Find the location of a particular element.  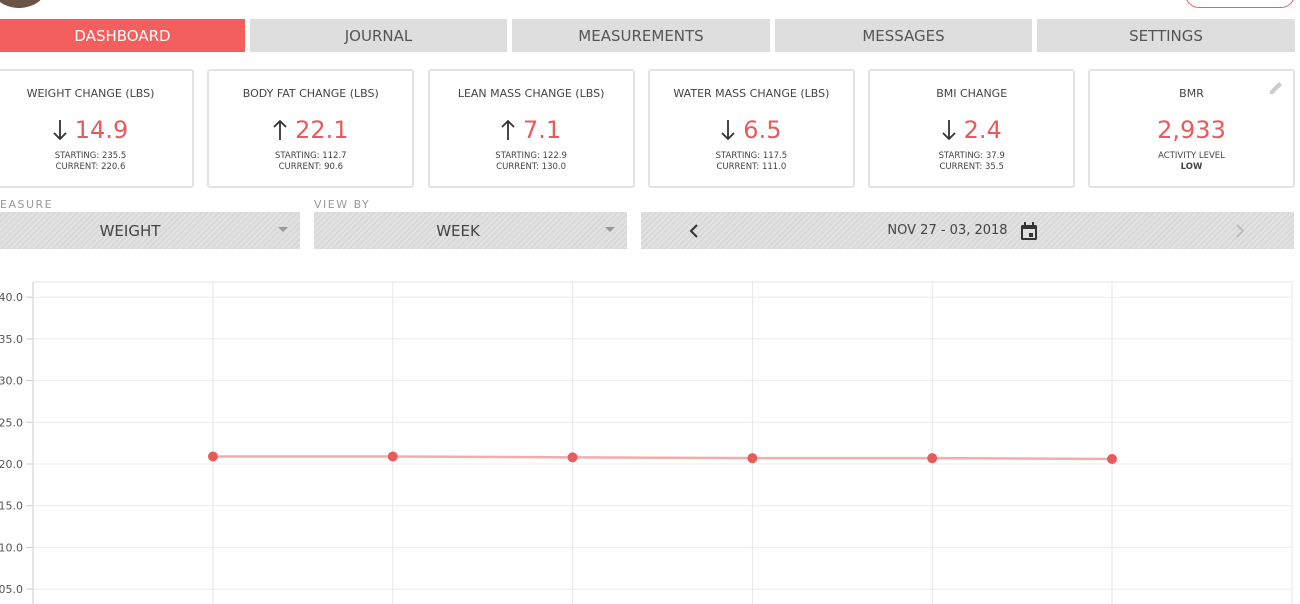

next-button is located at coordinates (1240, 231).